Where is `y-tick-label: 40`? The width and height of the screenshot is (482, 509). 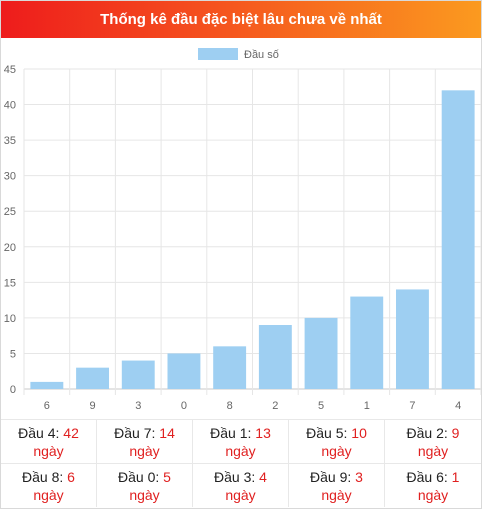
y-tick-label: 40 is located at coordinates (10, 106).